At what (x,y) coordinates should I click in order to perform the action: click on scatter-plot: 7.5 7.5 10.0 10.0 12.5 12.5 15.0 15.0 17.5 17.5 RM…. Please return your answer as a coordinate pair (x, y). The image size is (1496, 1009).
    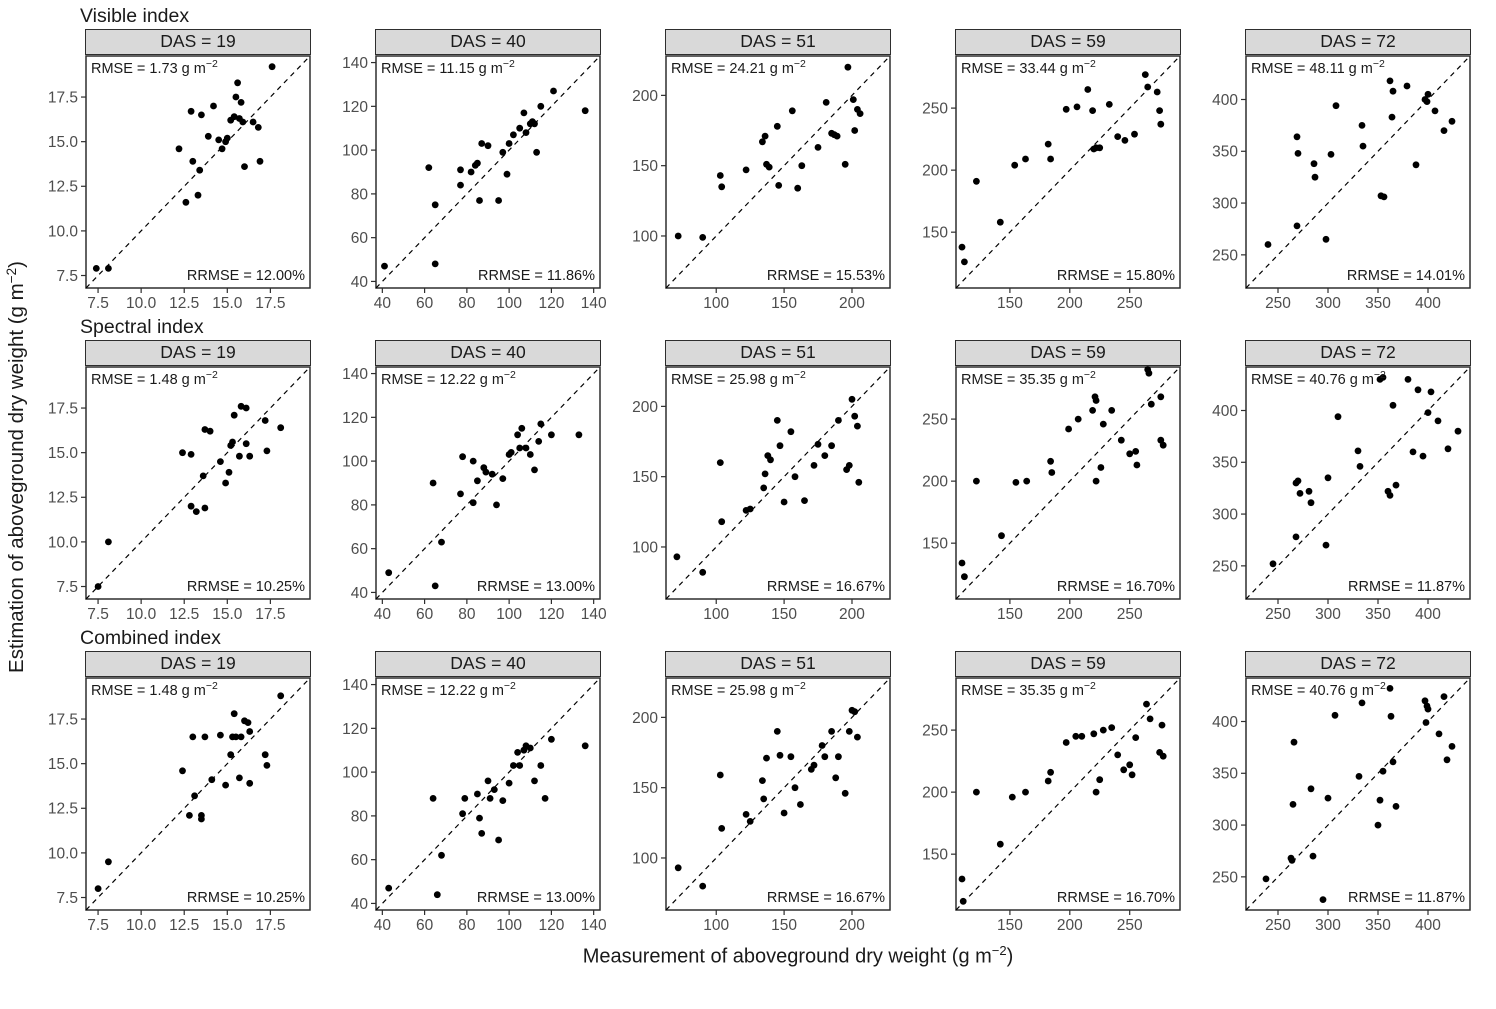
    Looking at the image, I should click on (179, 805).